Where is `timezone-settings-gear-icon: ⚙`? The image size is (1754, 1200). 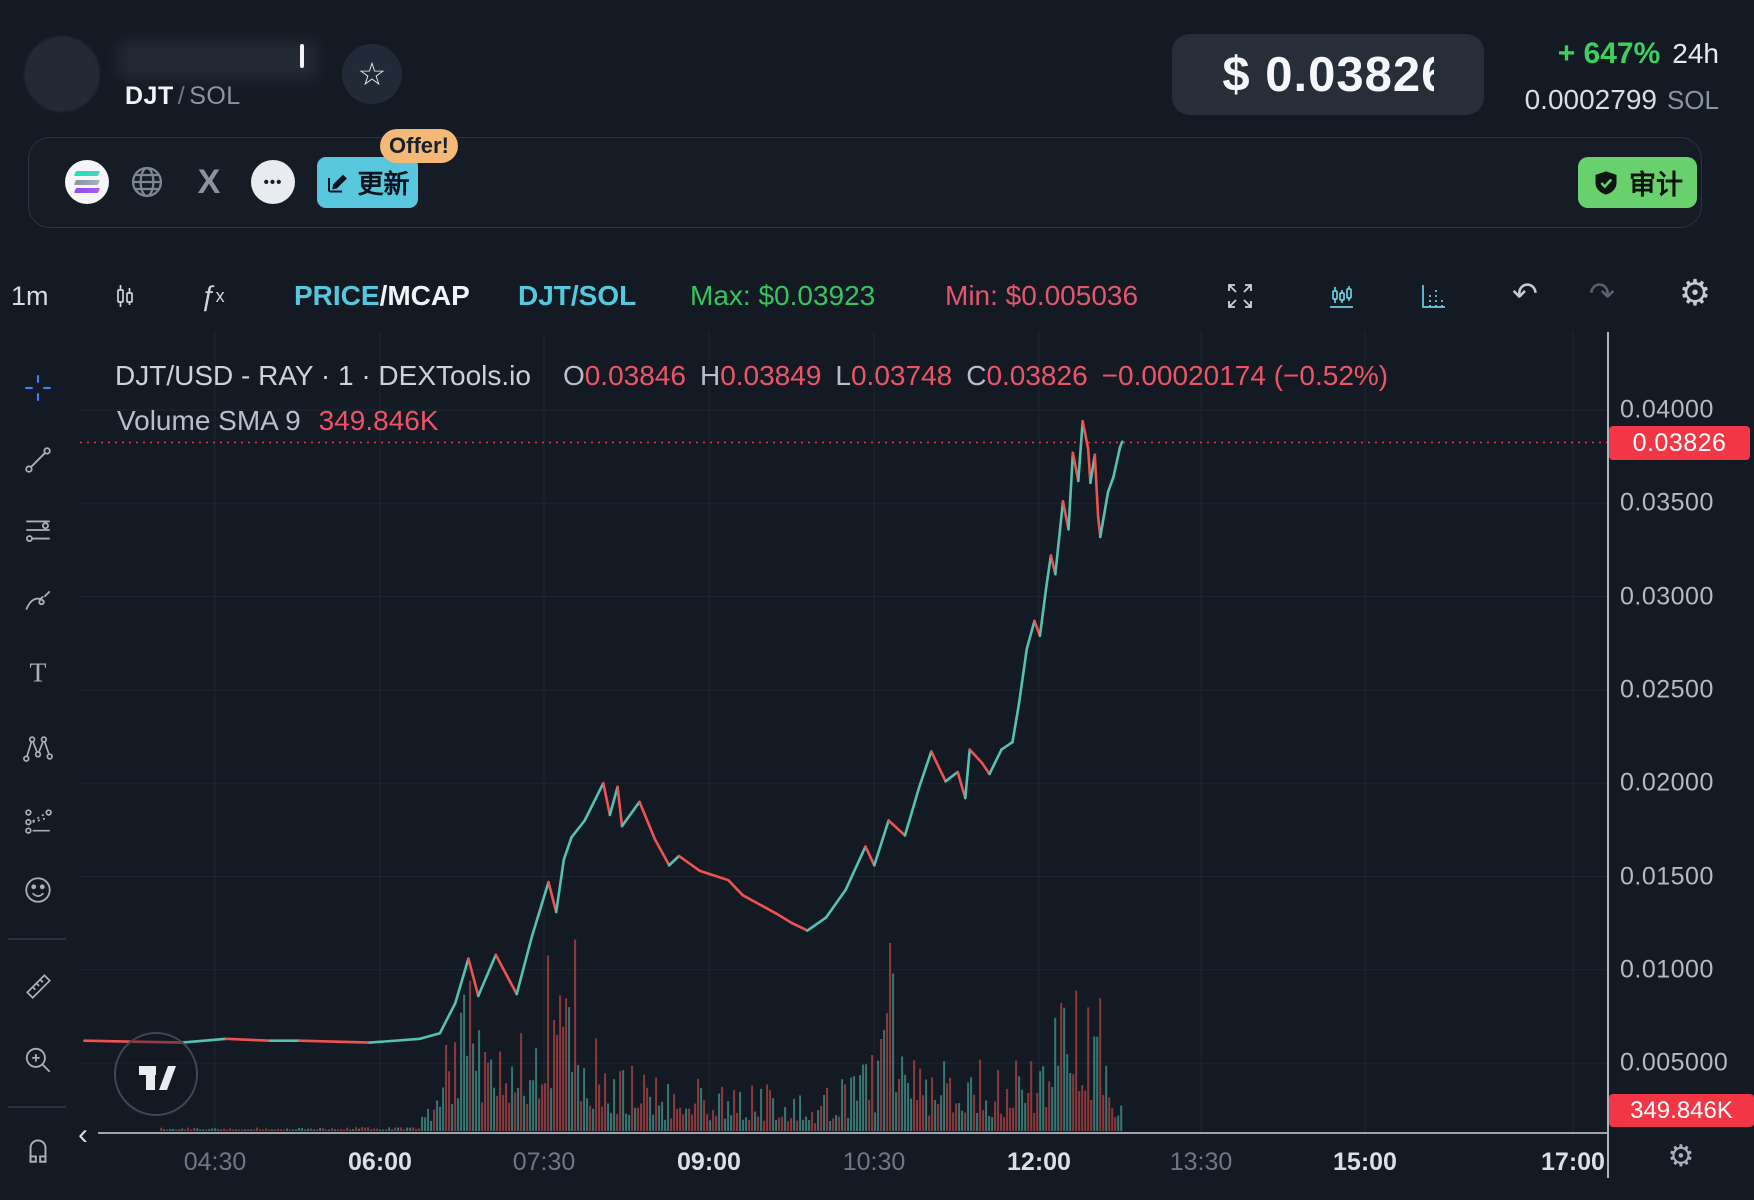 timezone-settings-gear-icon: ⚙ is located at coordinates (1681, 1156).